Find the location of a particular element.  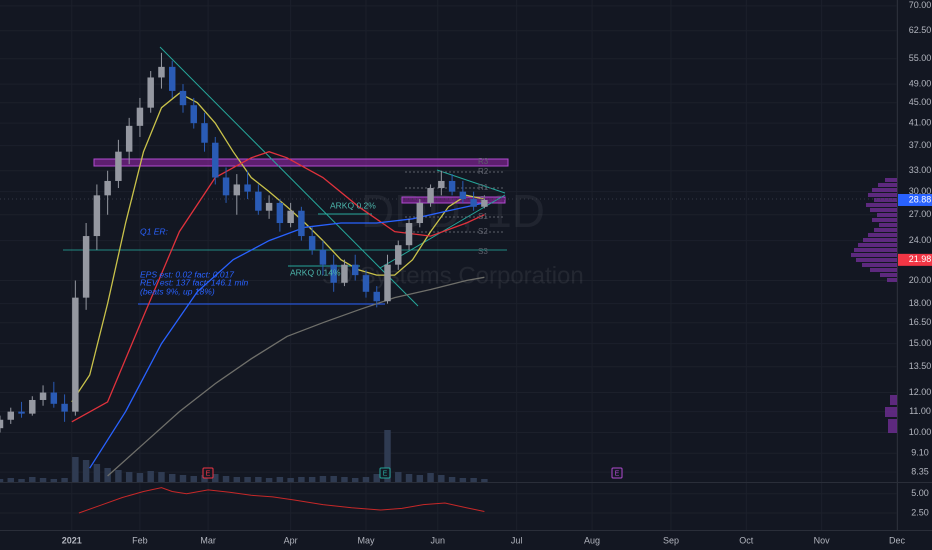

volume-profile is located at coordinates (874, 305).